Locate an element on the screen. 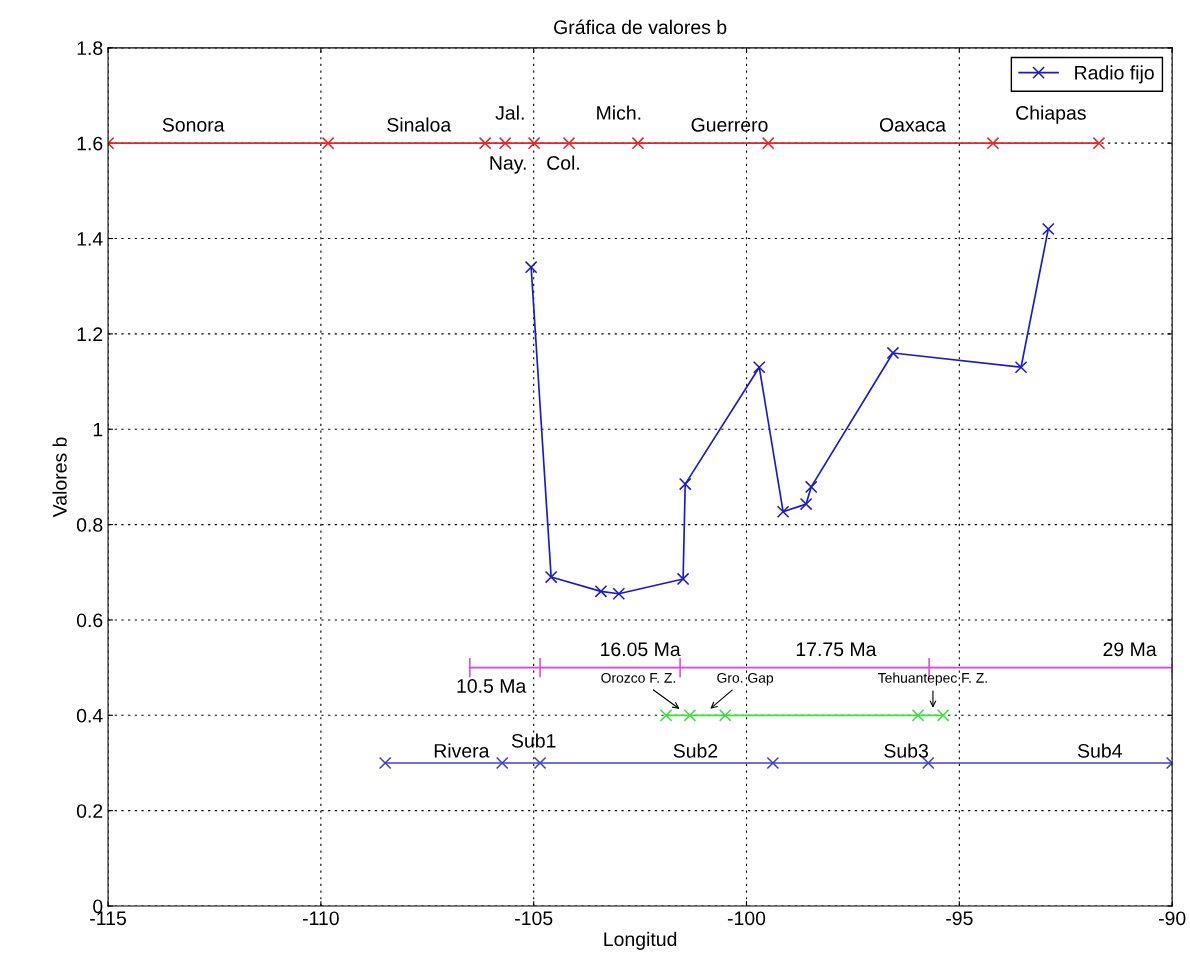  x-tick-label: -95 is located at coordinates (959, 918).